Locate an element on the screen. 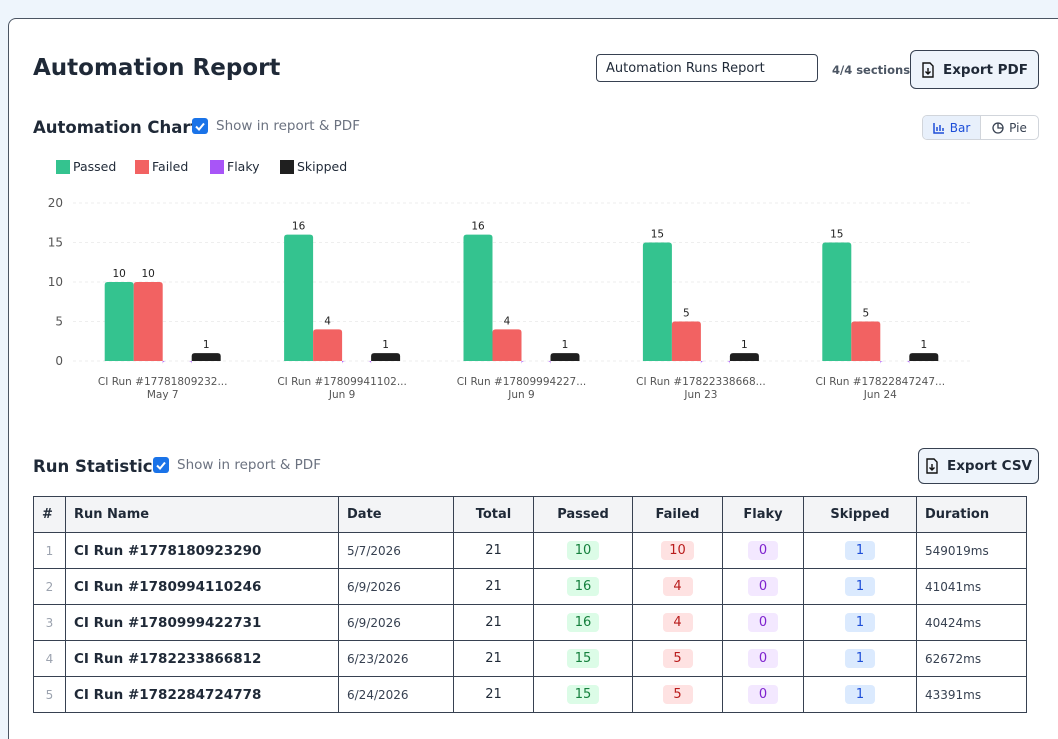  chart-mode-toggle: Bar Pie is located at coordinates (980, 127).